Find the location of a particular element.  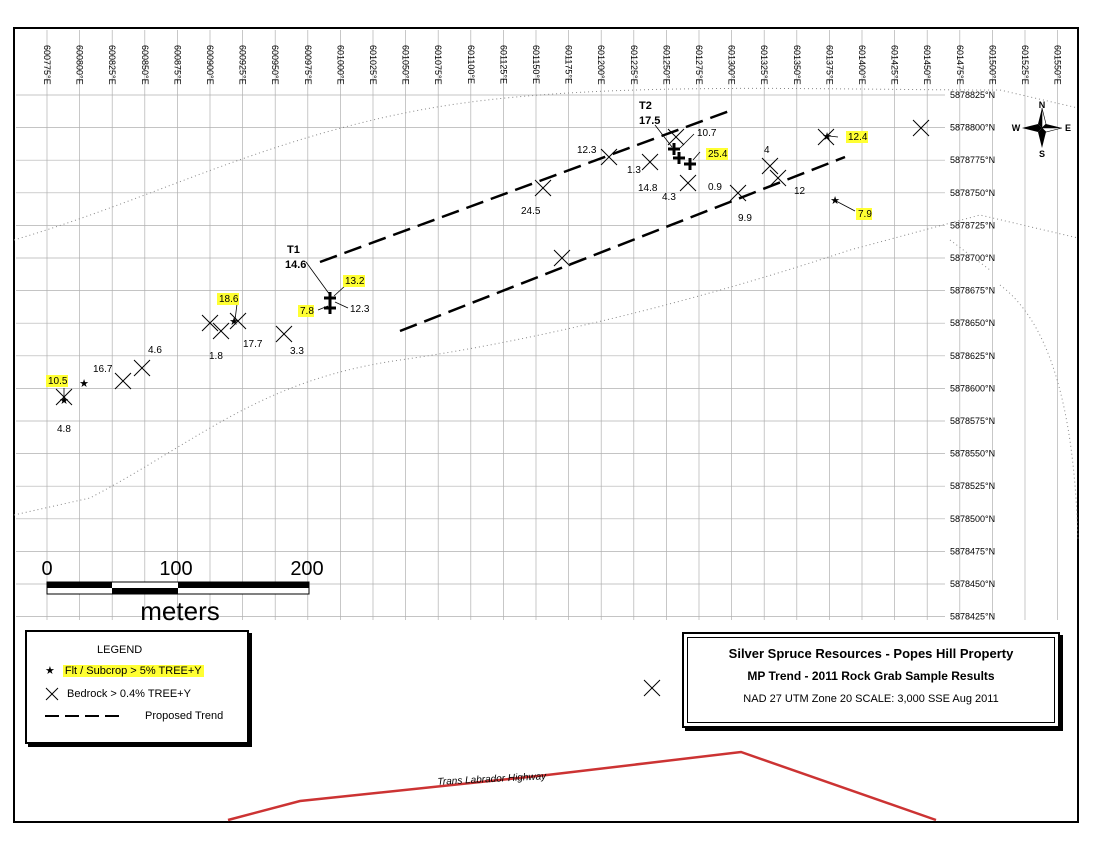

northing-label: 5878675°N is located at coordinates (972, 291).